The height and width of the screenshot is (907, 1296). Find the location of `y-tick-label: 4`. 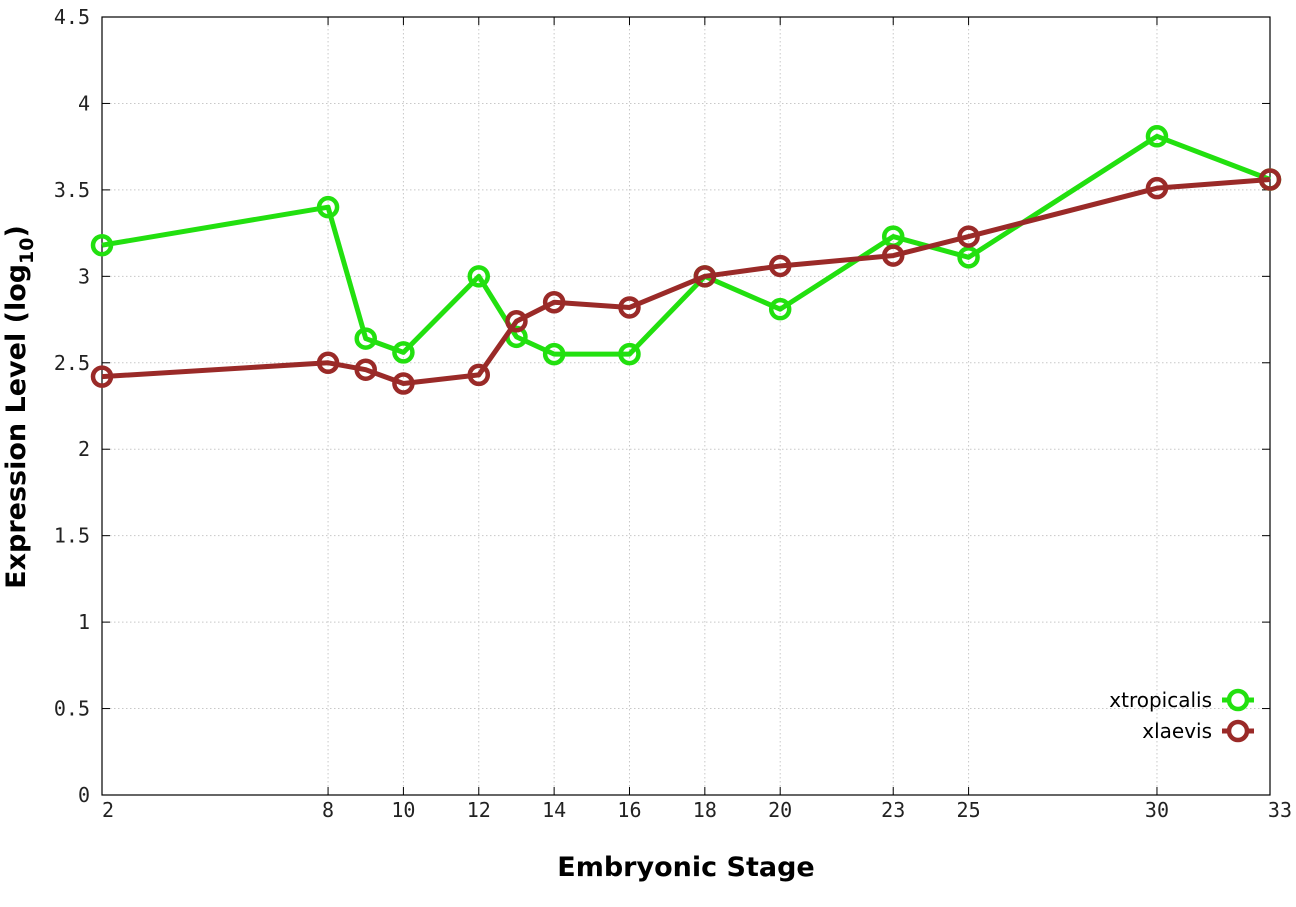

y-tick-label: 4 is located at coordinates (84, 103).